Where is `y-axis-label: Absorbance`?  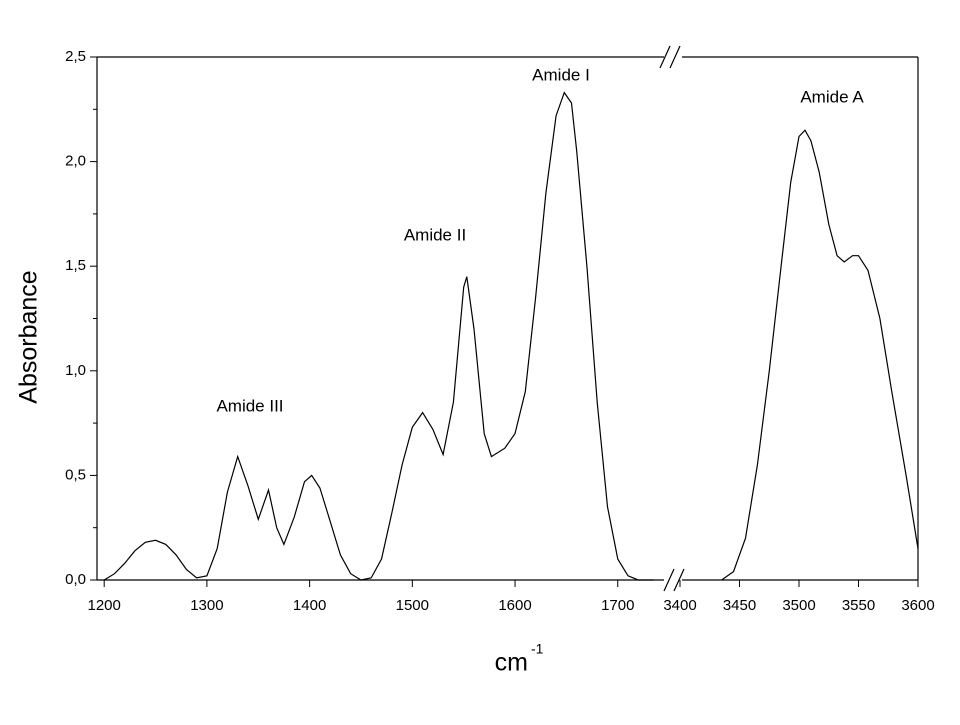
y-axis-label: Absorbance is located at coordinates (29, 336).